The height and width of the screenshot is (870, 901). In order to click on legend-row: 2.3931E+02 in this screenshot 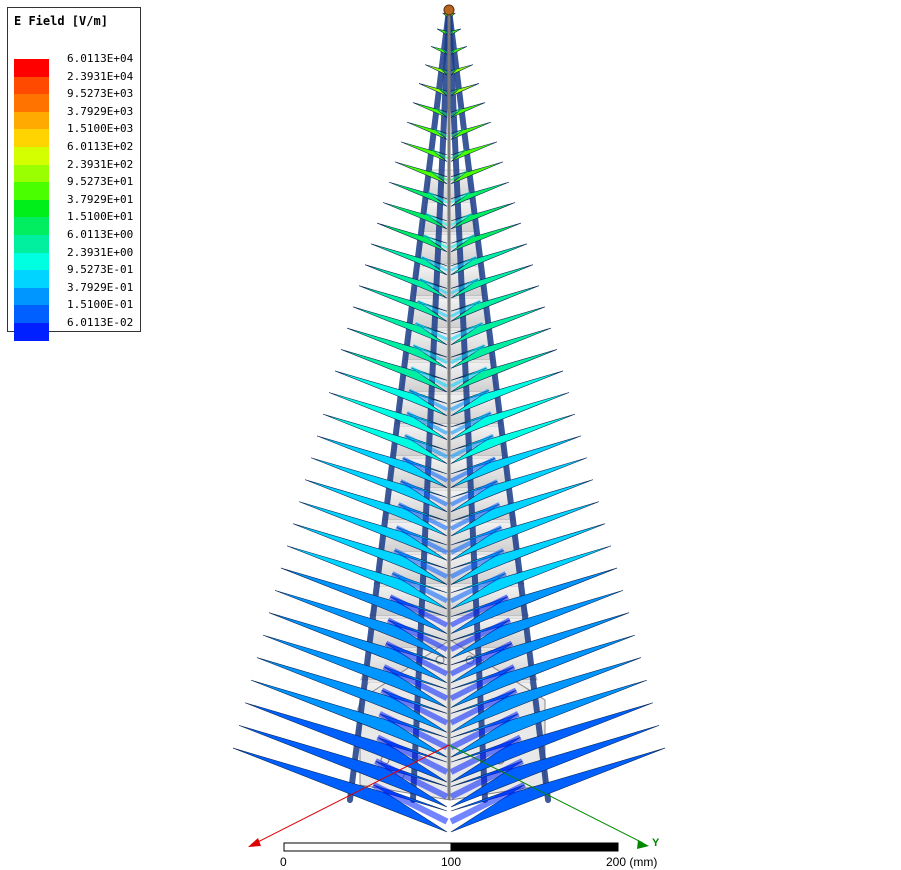, I will do `click(74, 170)`.